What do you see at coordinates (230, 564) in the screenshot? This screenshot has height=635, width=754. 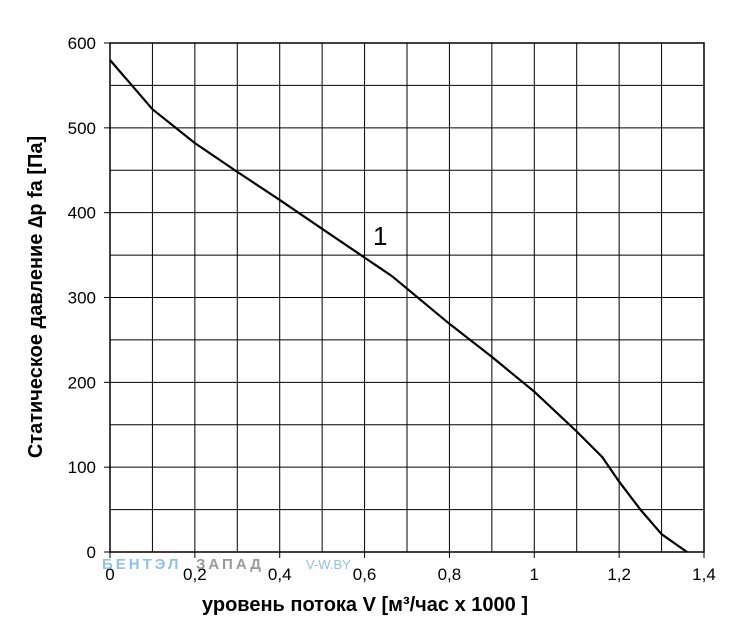 I see `watermark-part2: ЗАПАД` at bounding box center [230, 564].